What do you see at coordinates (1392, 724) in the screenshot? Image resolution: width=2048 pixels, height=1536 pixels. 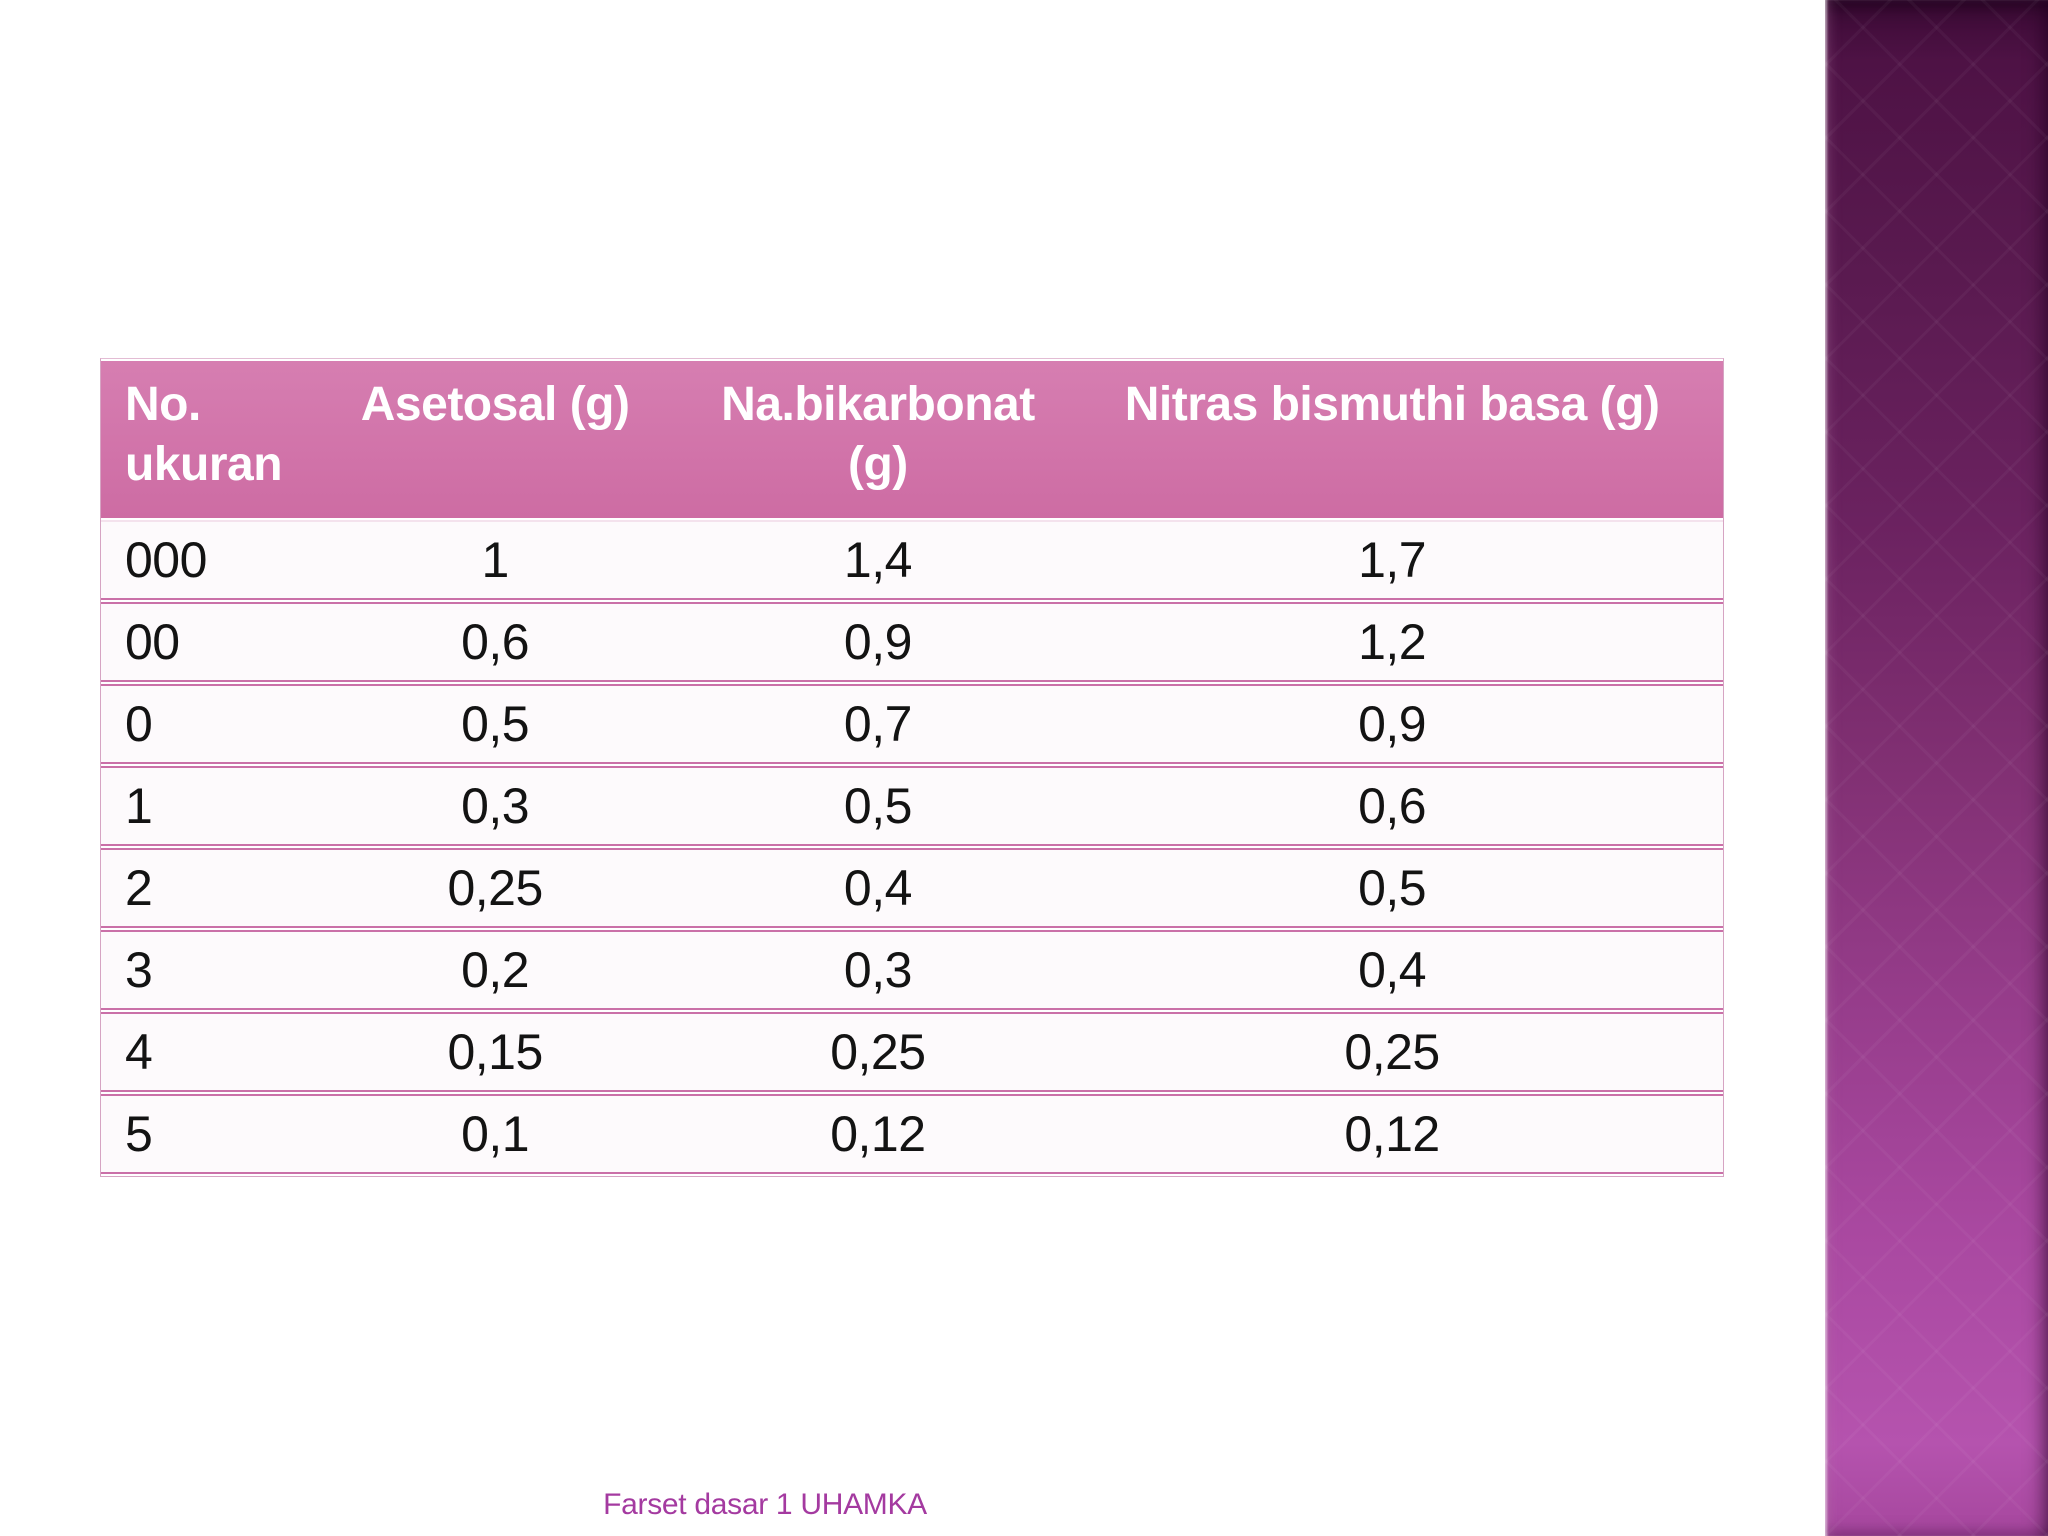 I see `cell-nitras: 0,9` at bounding box center [1392, 724].